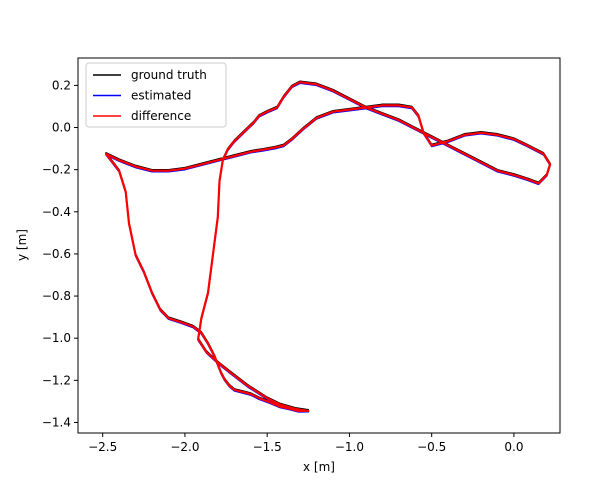  I want to click on legend-box, so click(156, 95).